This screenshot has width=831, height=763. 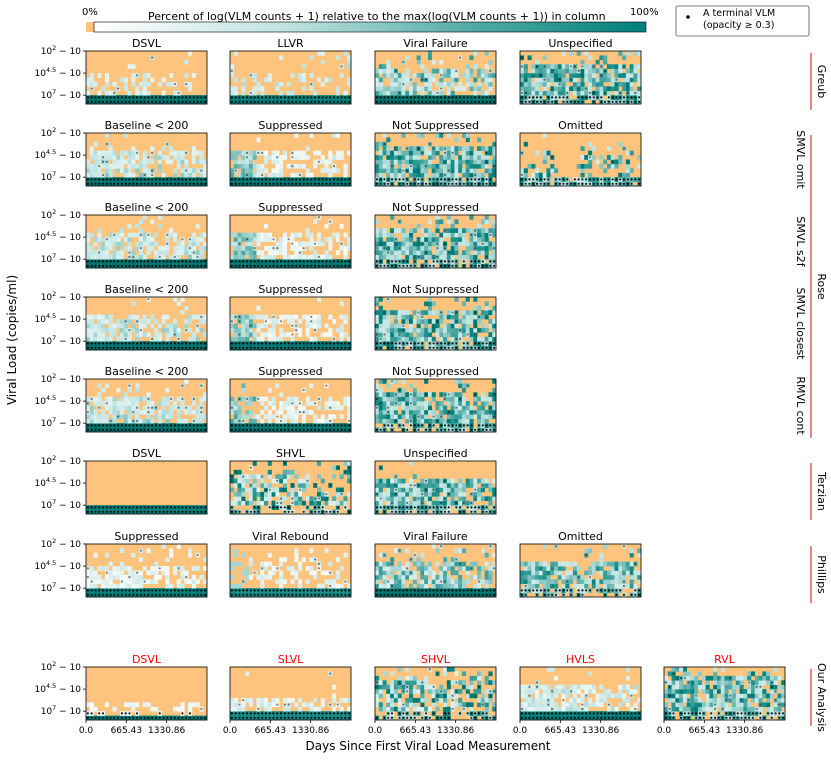 What do you see at coordinates (90, 27) in the screenshot?
I see `colorbar-empty-swatch` at bounding box center [90, 27].